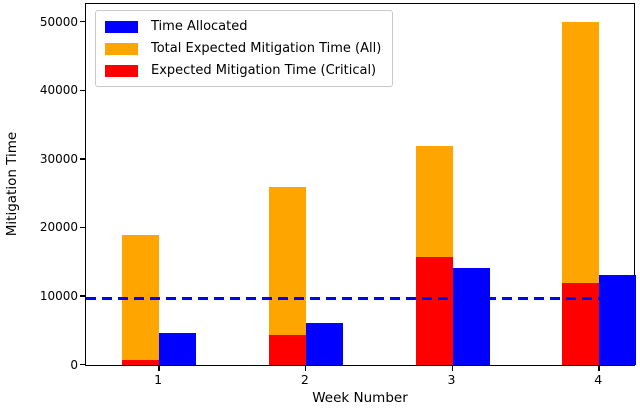 The image size is (640, 412). What do you see at coordinates (158, 379) in the screenshot?
I see `x-tick-label-week-1: 1` at bounding box center [158, 379].